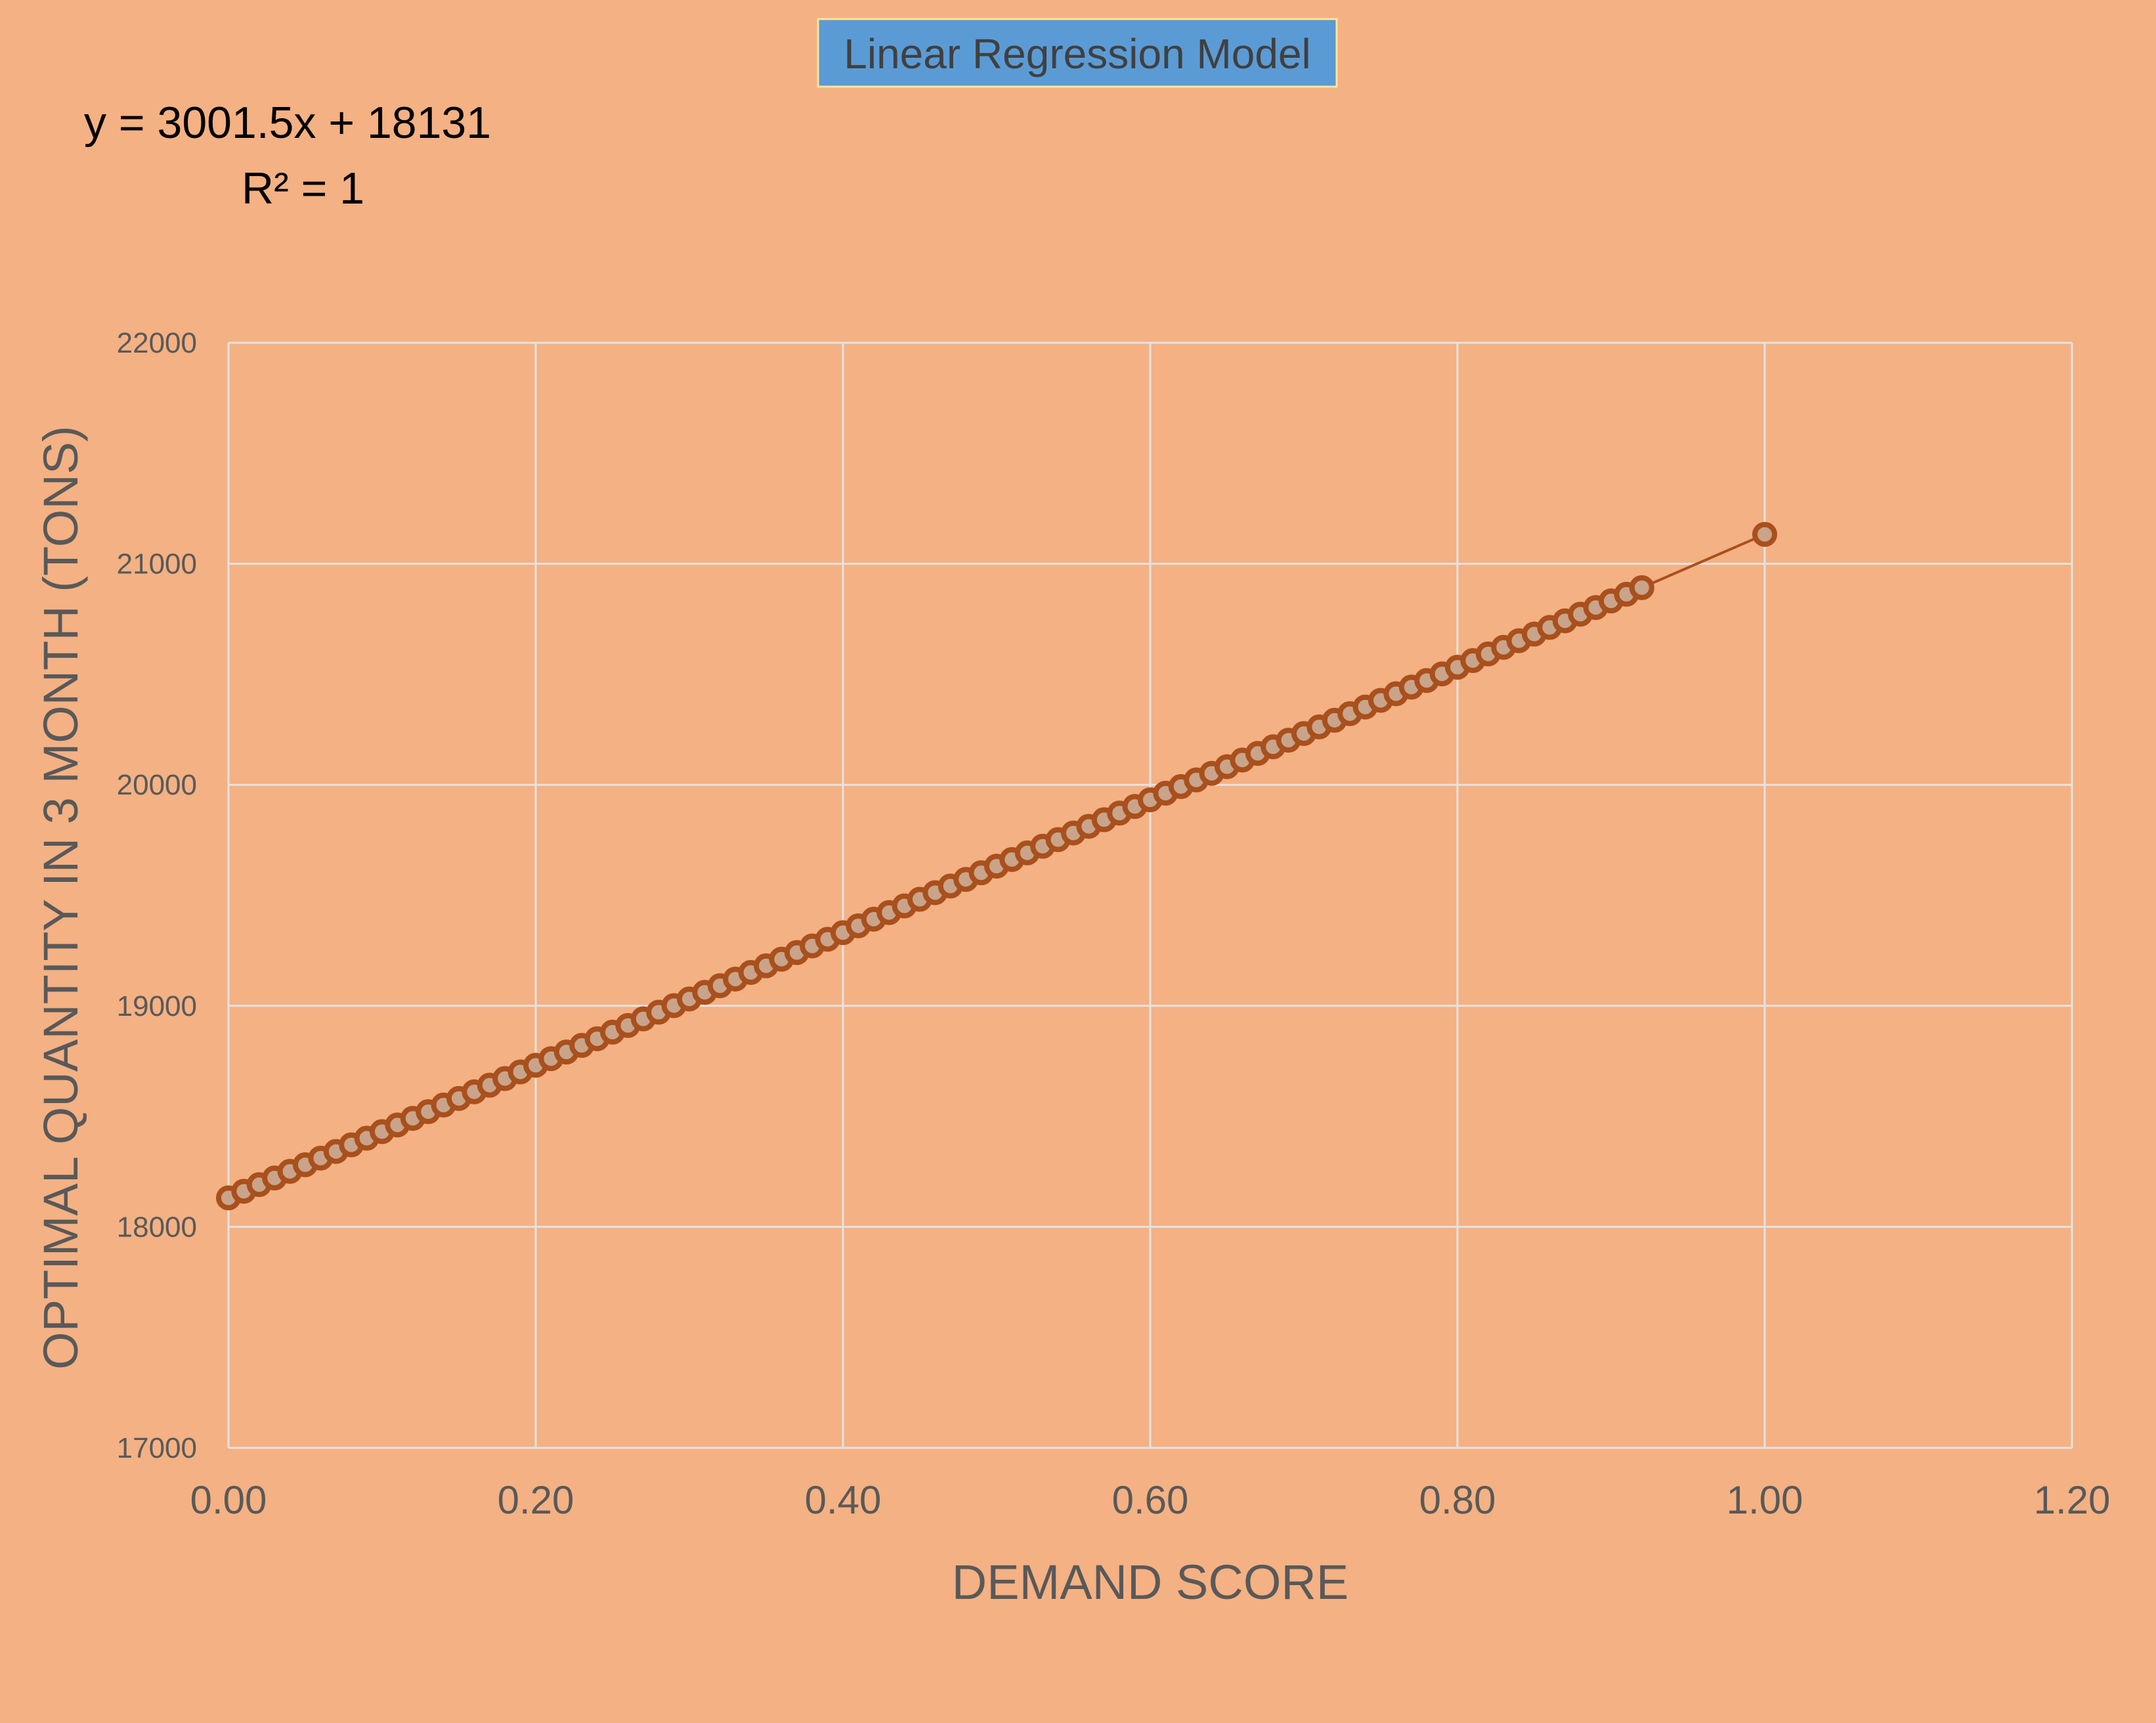  What do you see at coordinates (844, 1500) in the screenshot?
I see `x-tick-label: 0.40` at bounding box center [844, 1500].